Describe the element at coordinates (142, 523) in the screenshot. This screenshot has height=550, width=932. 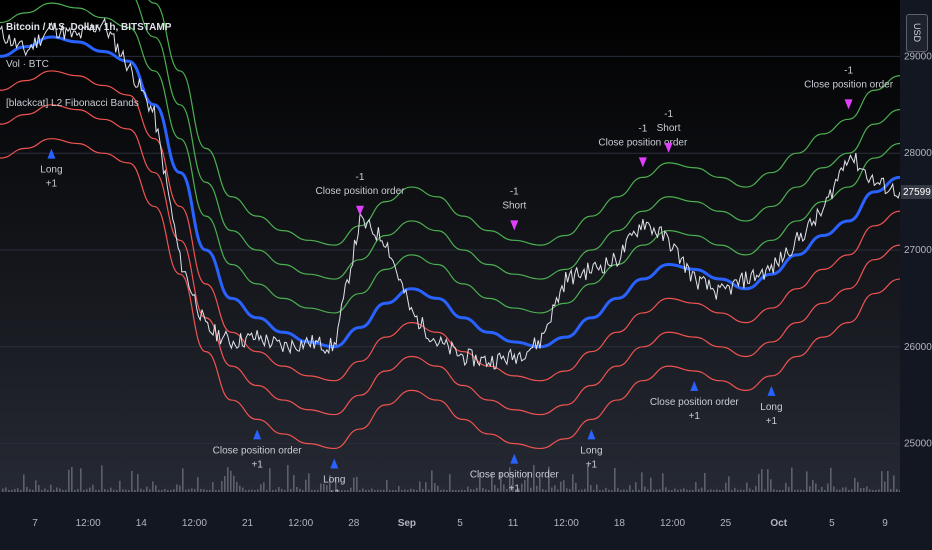
I see `time-tick-label: 14` at that location.